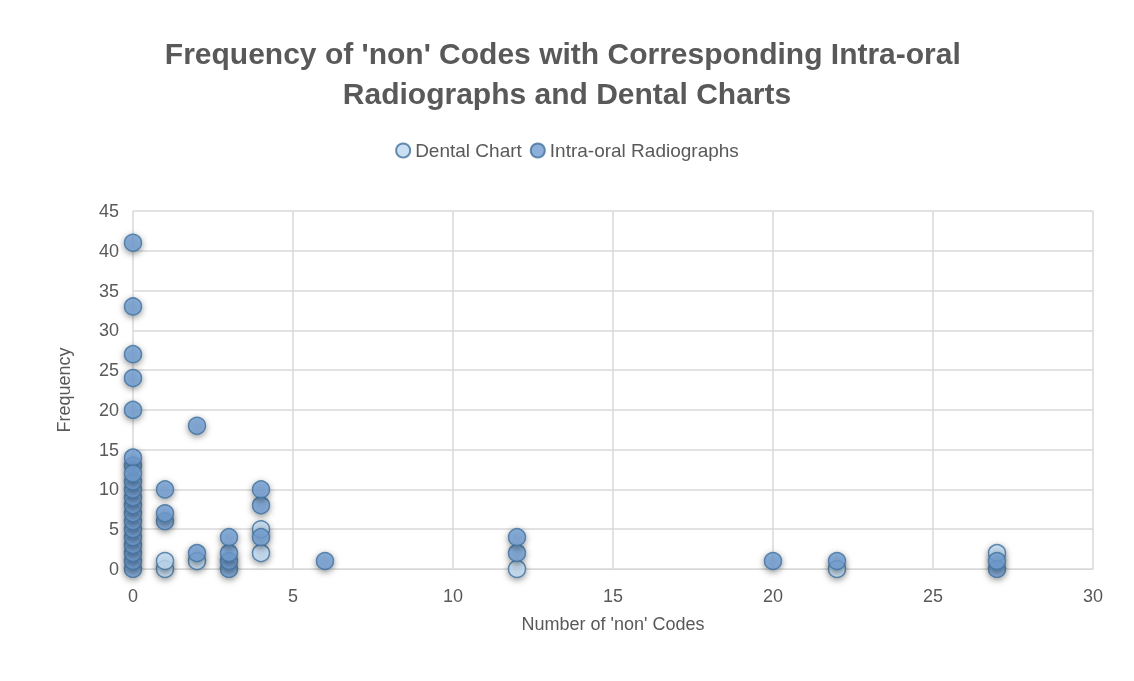  Describe the element at coordinates (453, 596) in the screenshot. I see `x-tick-label: 10` at that location.